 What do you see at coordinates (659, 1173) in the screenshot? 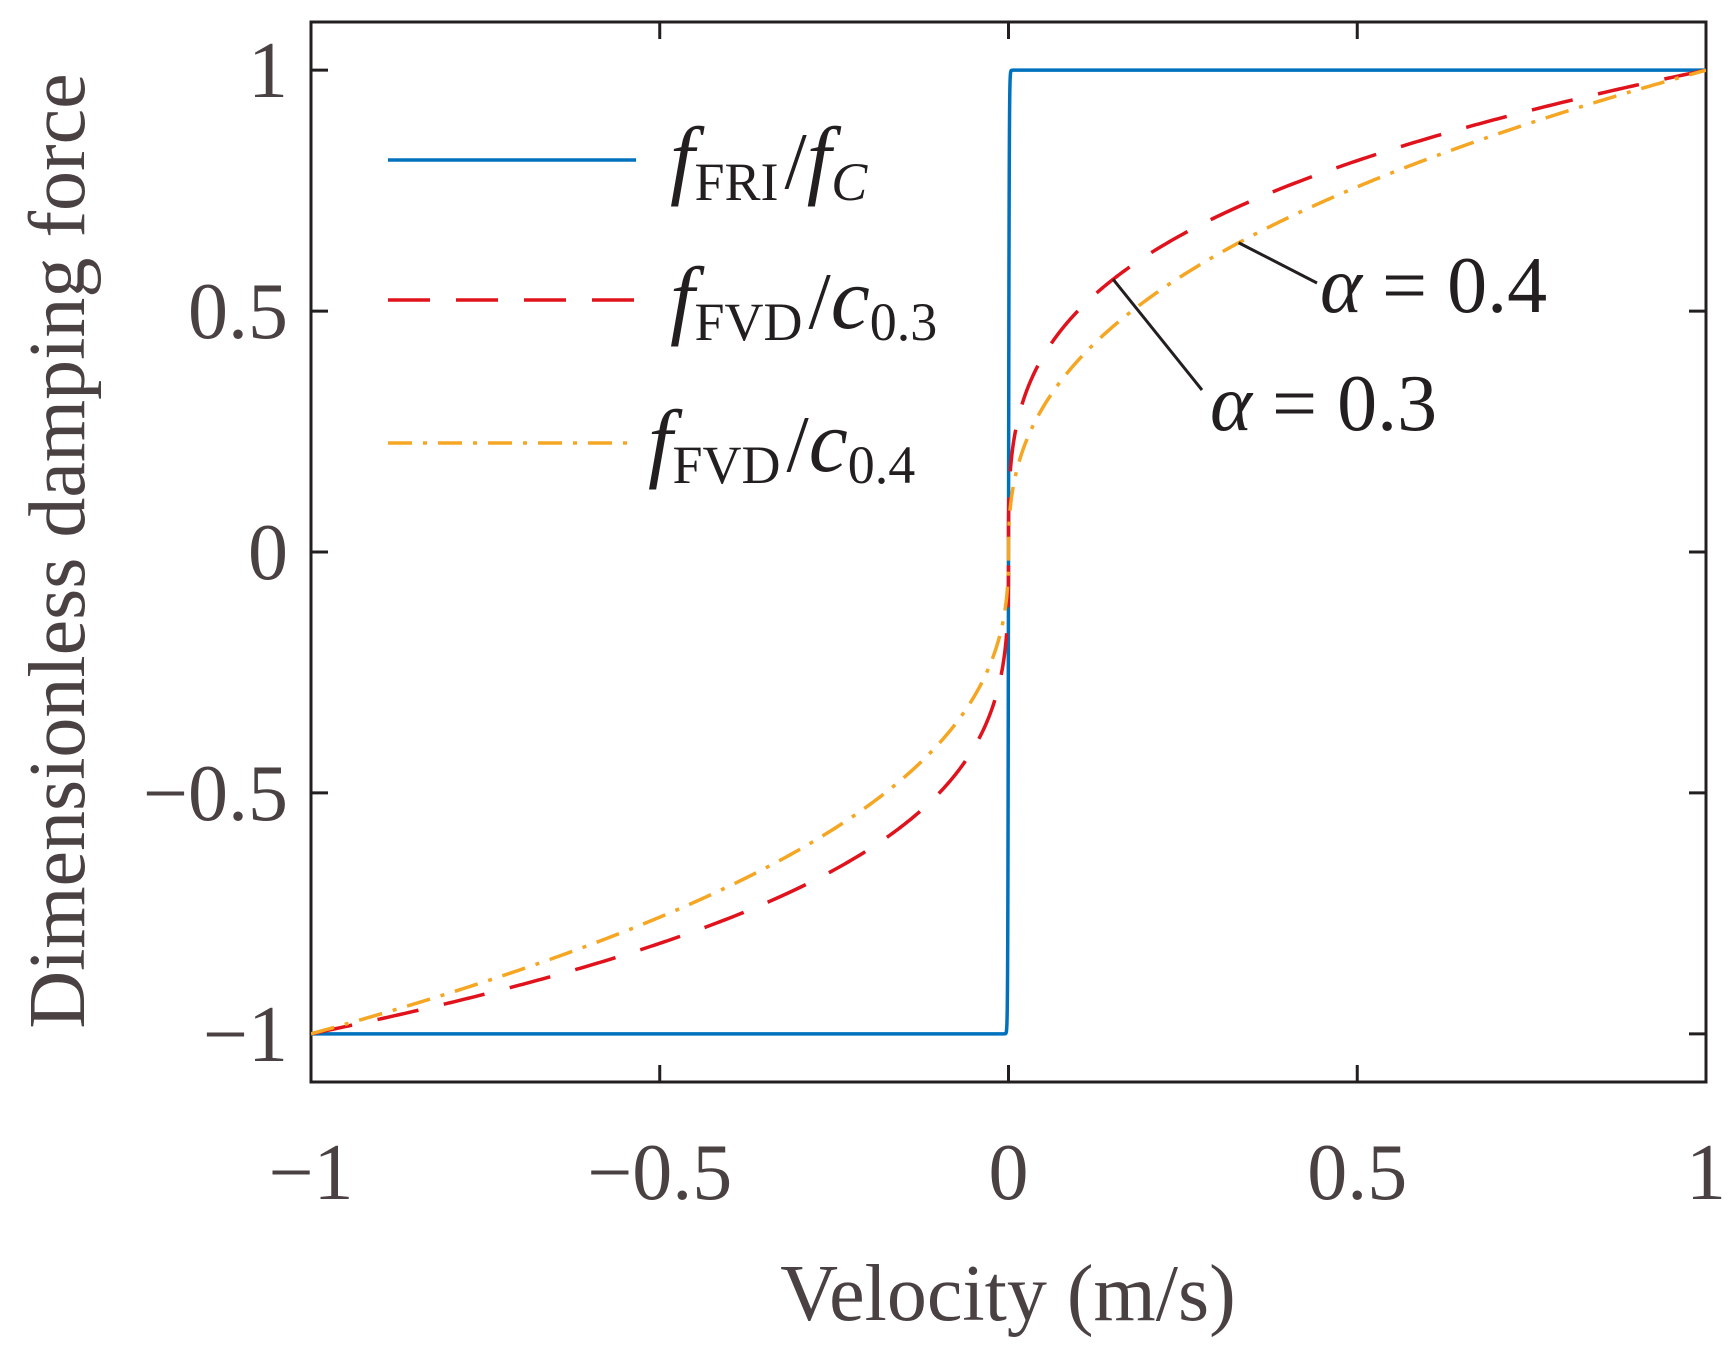
I see `x-tick-label: −0.5` at bounding box center [659, 1173].